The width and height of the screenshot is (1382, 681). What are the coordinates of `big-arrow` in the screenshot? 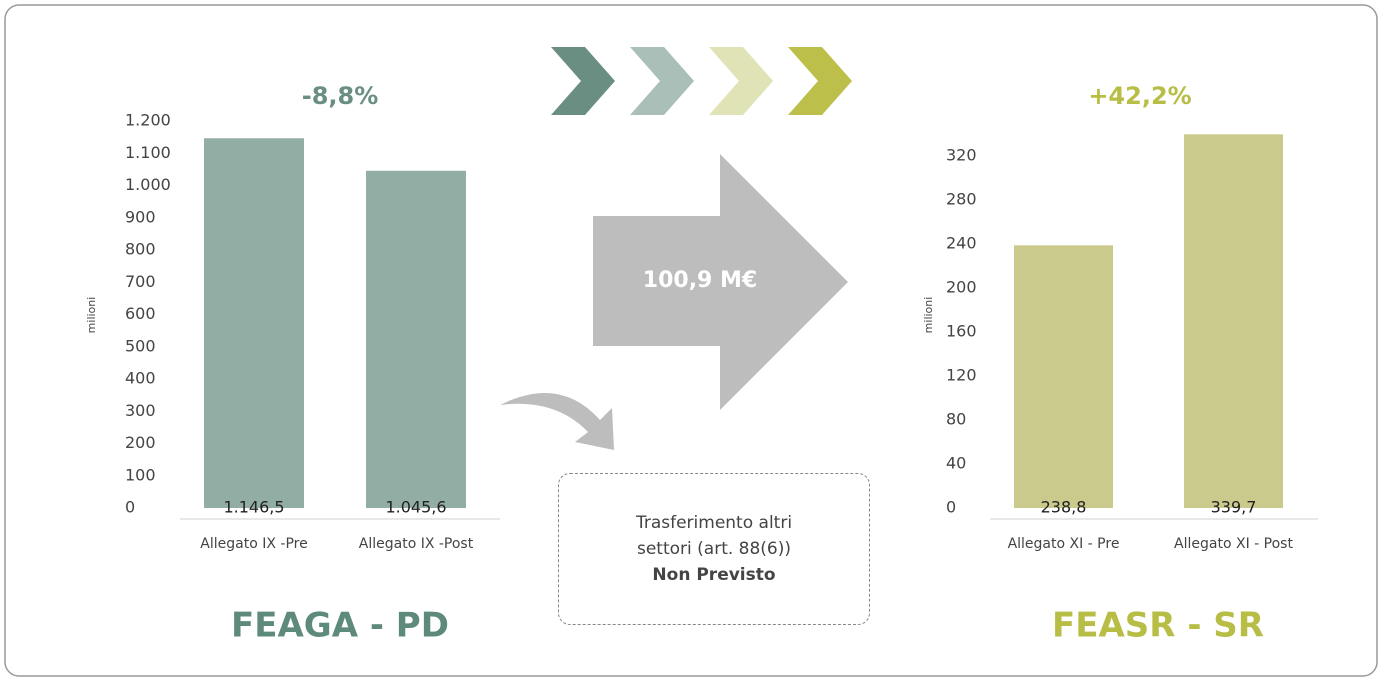 It's located at (720, 282).